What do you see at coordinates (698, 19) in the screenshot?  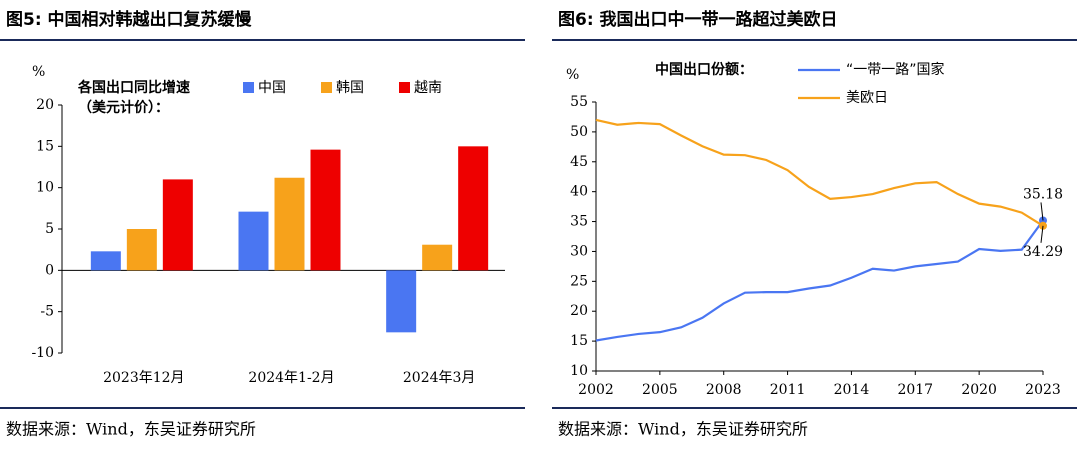 I see `chart-title: 图6: 我国出口中一带一路超过美欧日` at bounding box center [698, 19].